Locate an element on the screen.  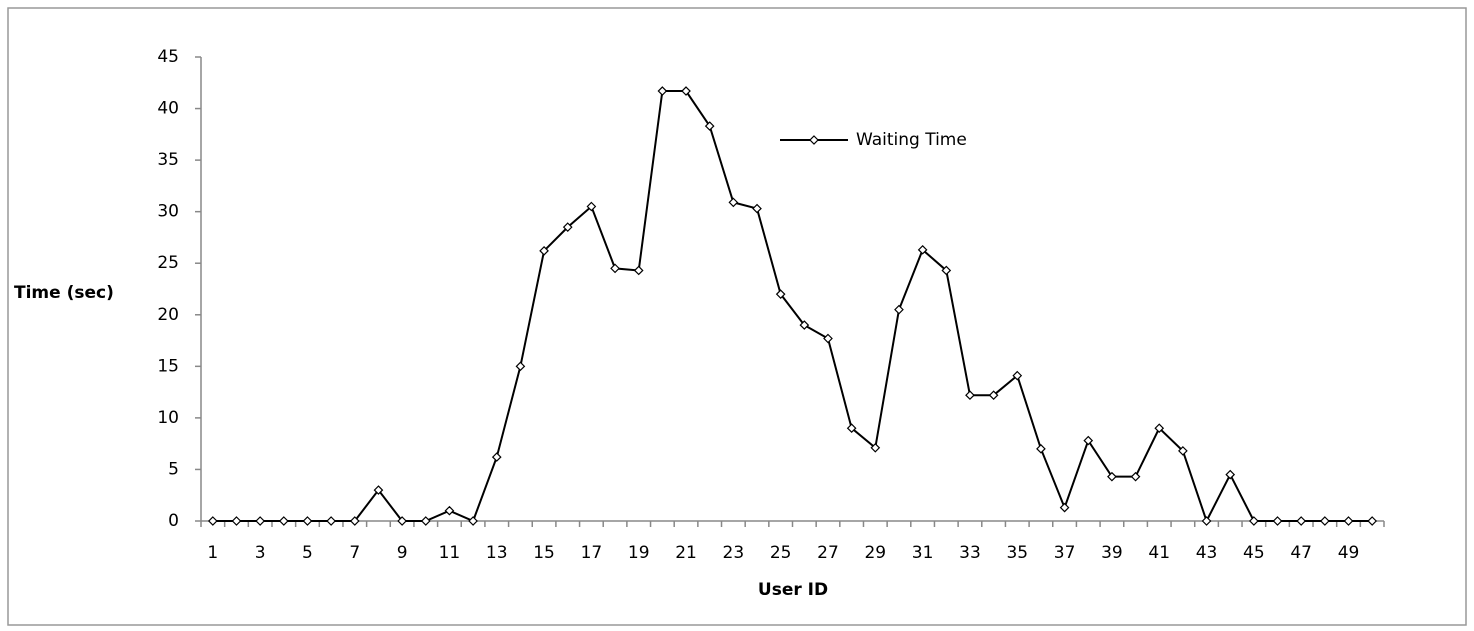
x-tick-label: 39 is located at coordinates (1112, 553).